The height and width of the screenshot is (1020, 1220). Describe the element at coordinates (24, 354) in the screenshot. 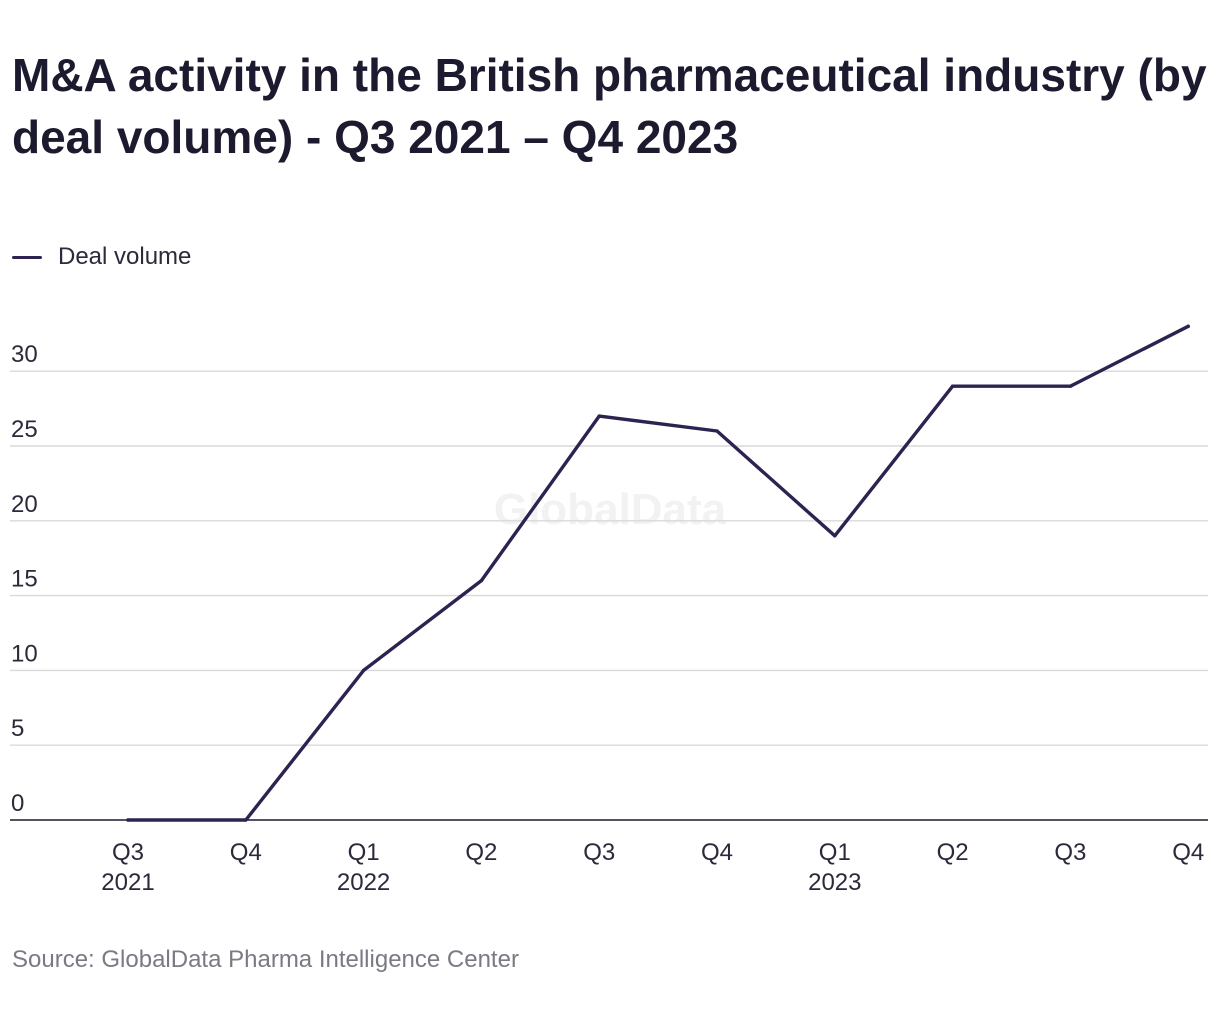

I see `y-tick-label: 30` at that location.